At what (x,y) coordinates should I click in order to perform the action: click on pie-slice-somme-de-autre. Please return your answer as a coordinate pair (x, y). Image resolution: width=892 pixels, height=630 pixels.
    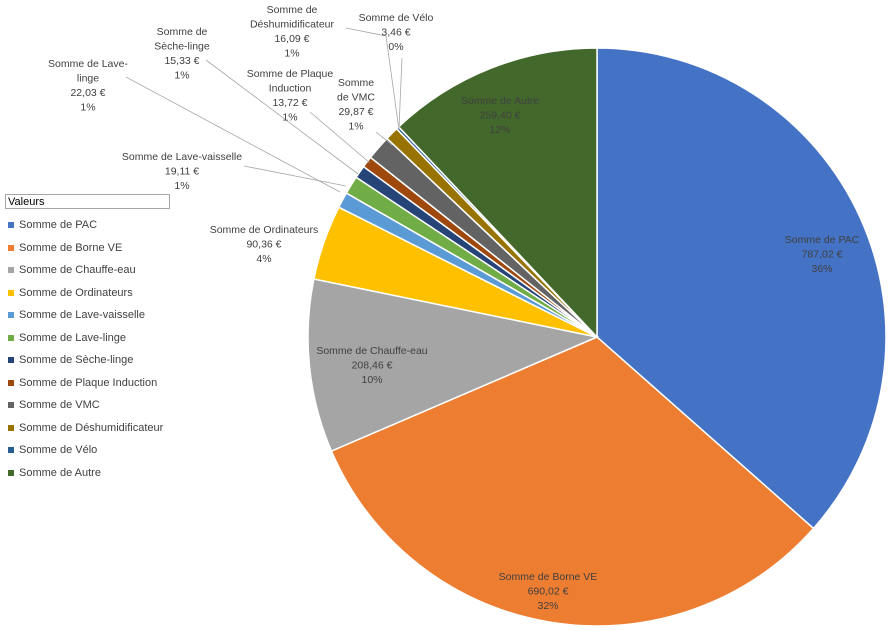
    Looking at the image, I should click on (497, 193).